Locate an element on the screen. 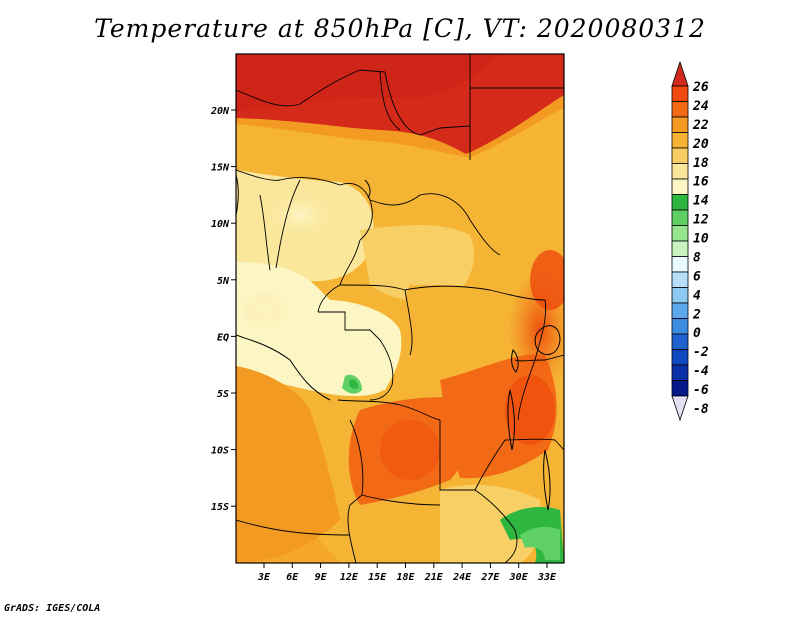 The height and width of the screenshot is (618, 800). colorbar-bottom-arrow is located at coordinates (680, 408).